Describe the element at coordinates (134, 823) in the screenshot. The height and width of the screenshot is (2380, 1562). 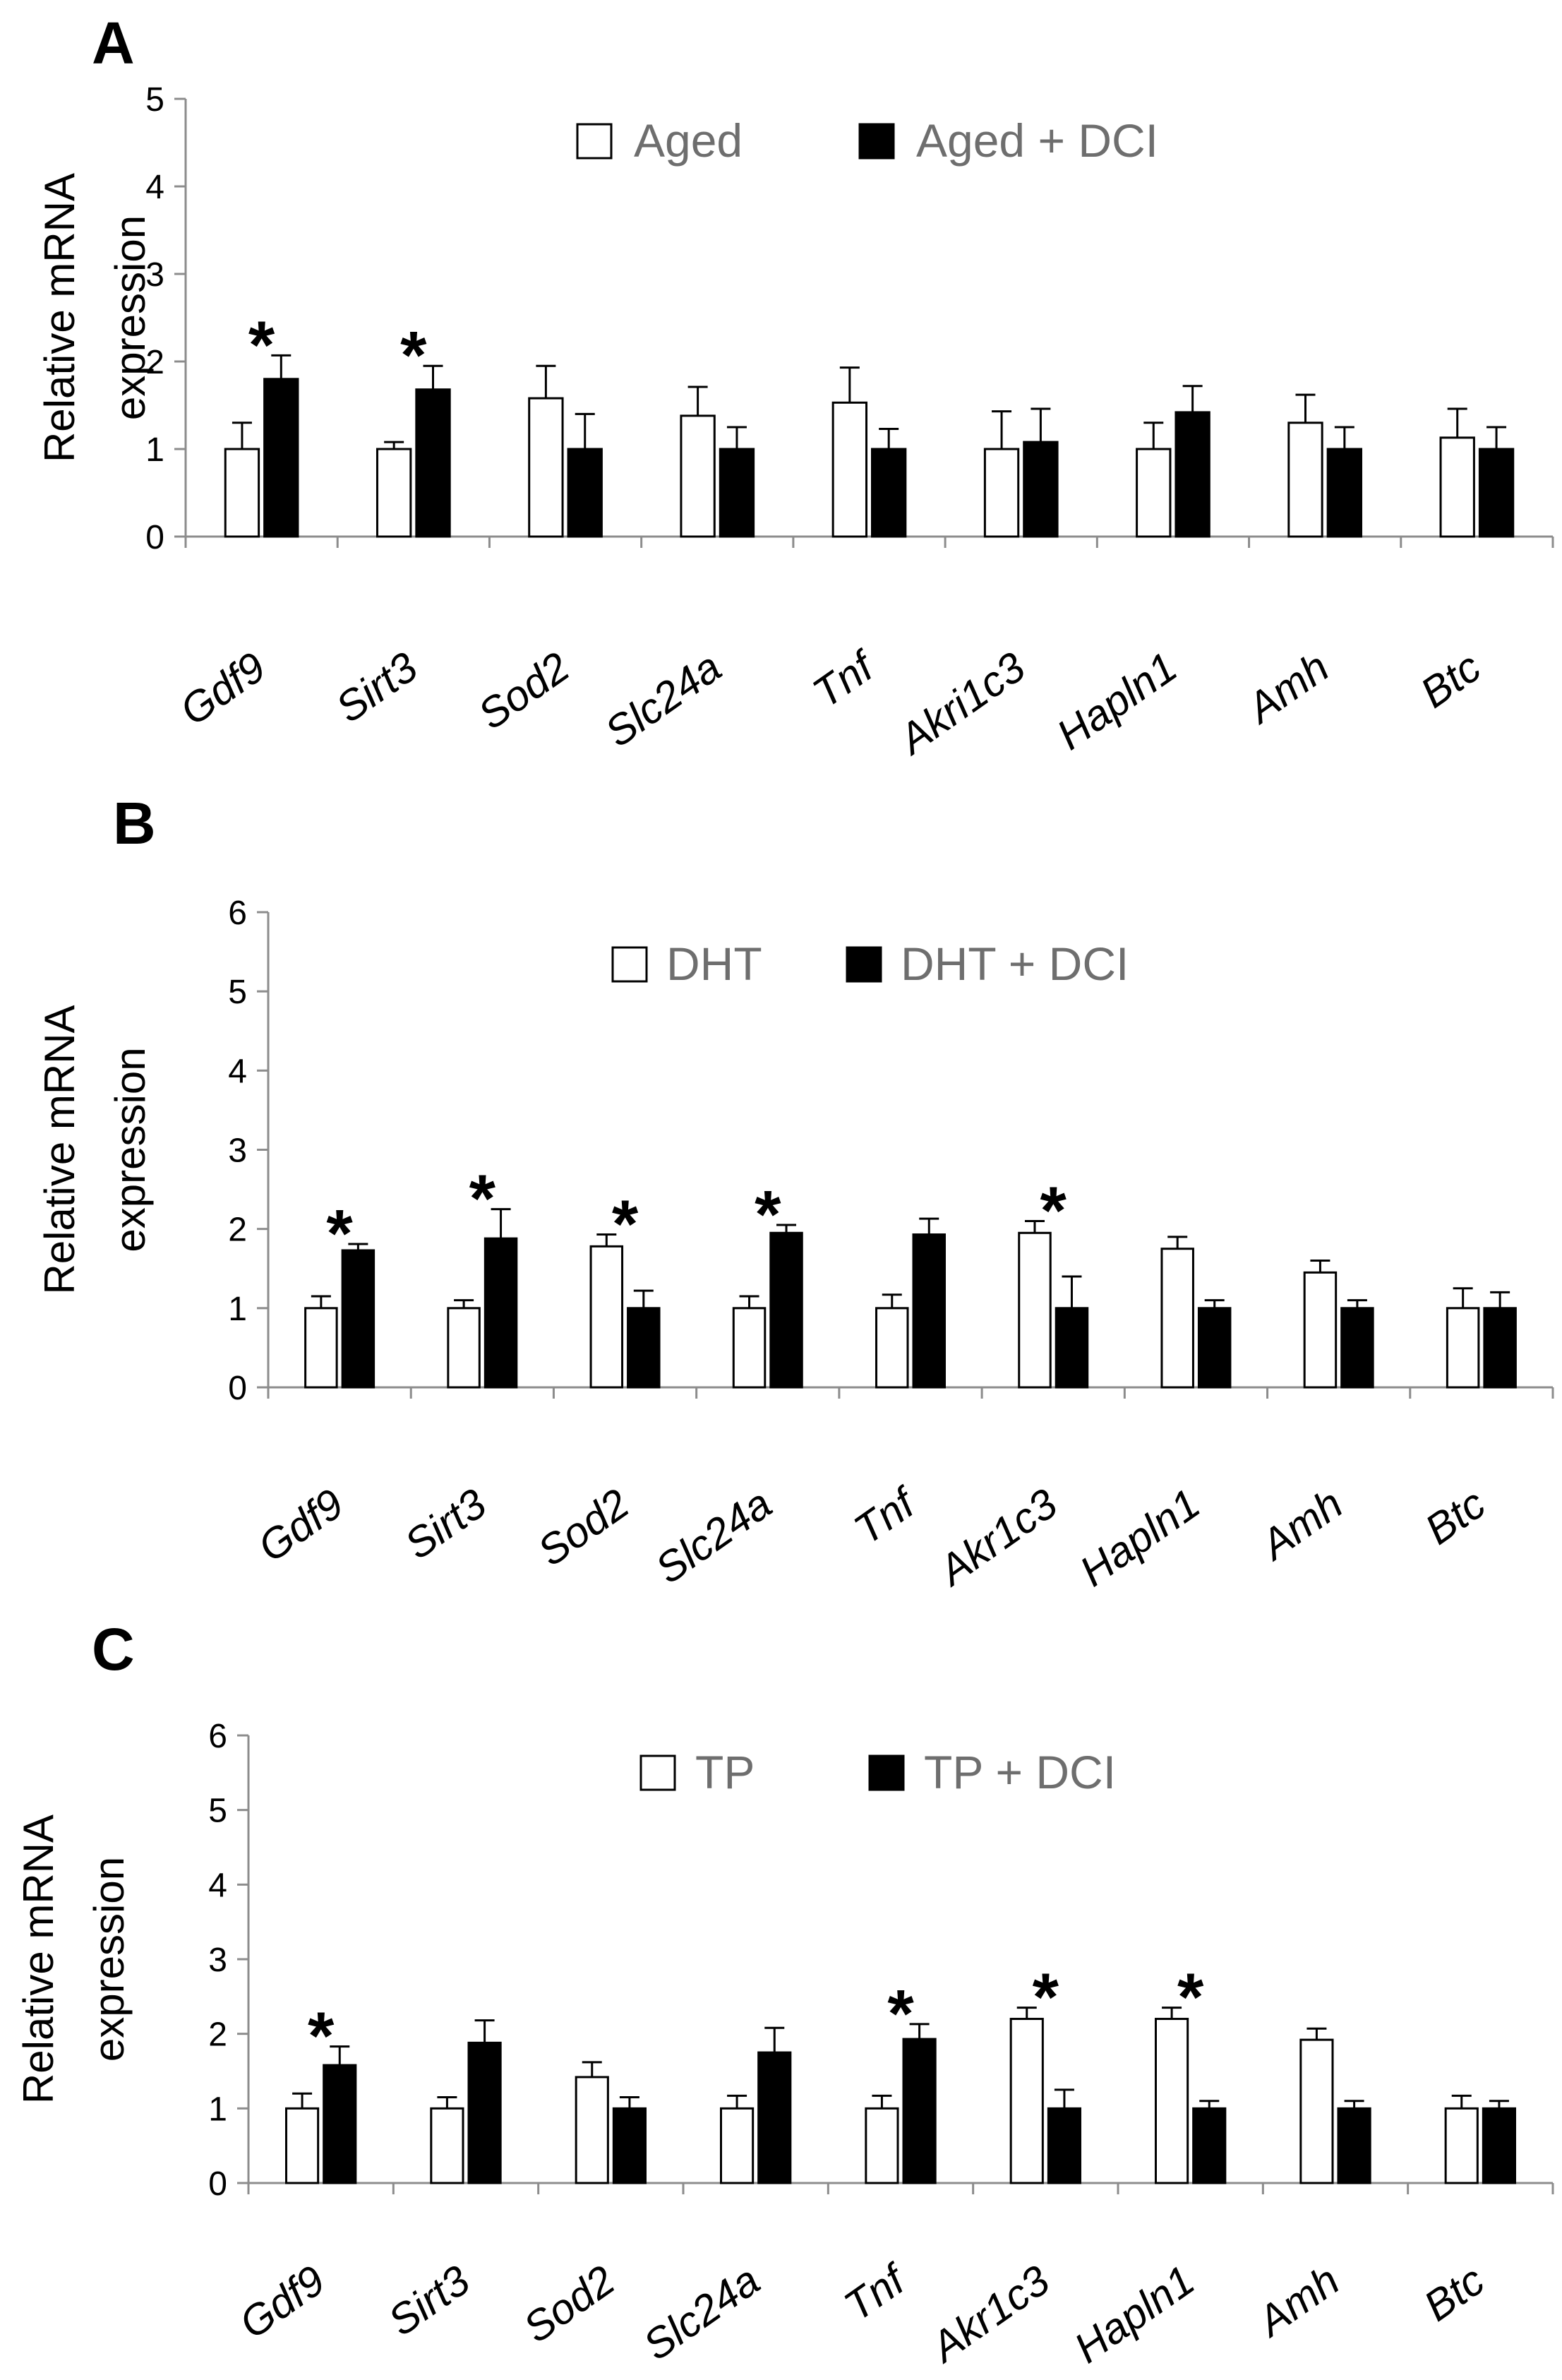
I see `panel-letter: B` at that location.